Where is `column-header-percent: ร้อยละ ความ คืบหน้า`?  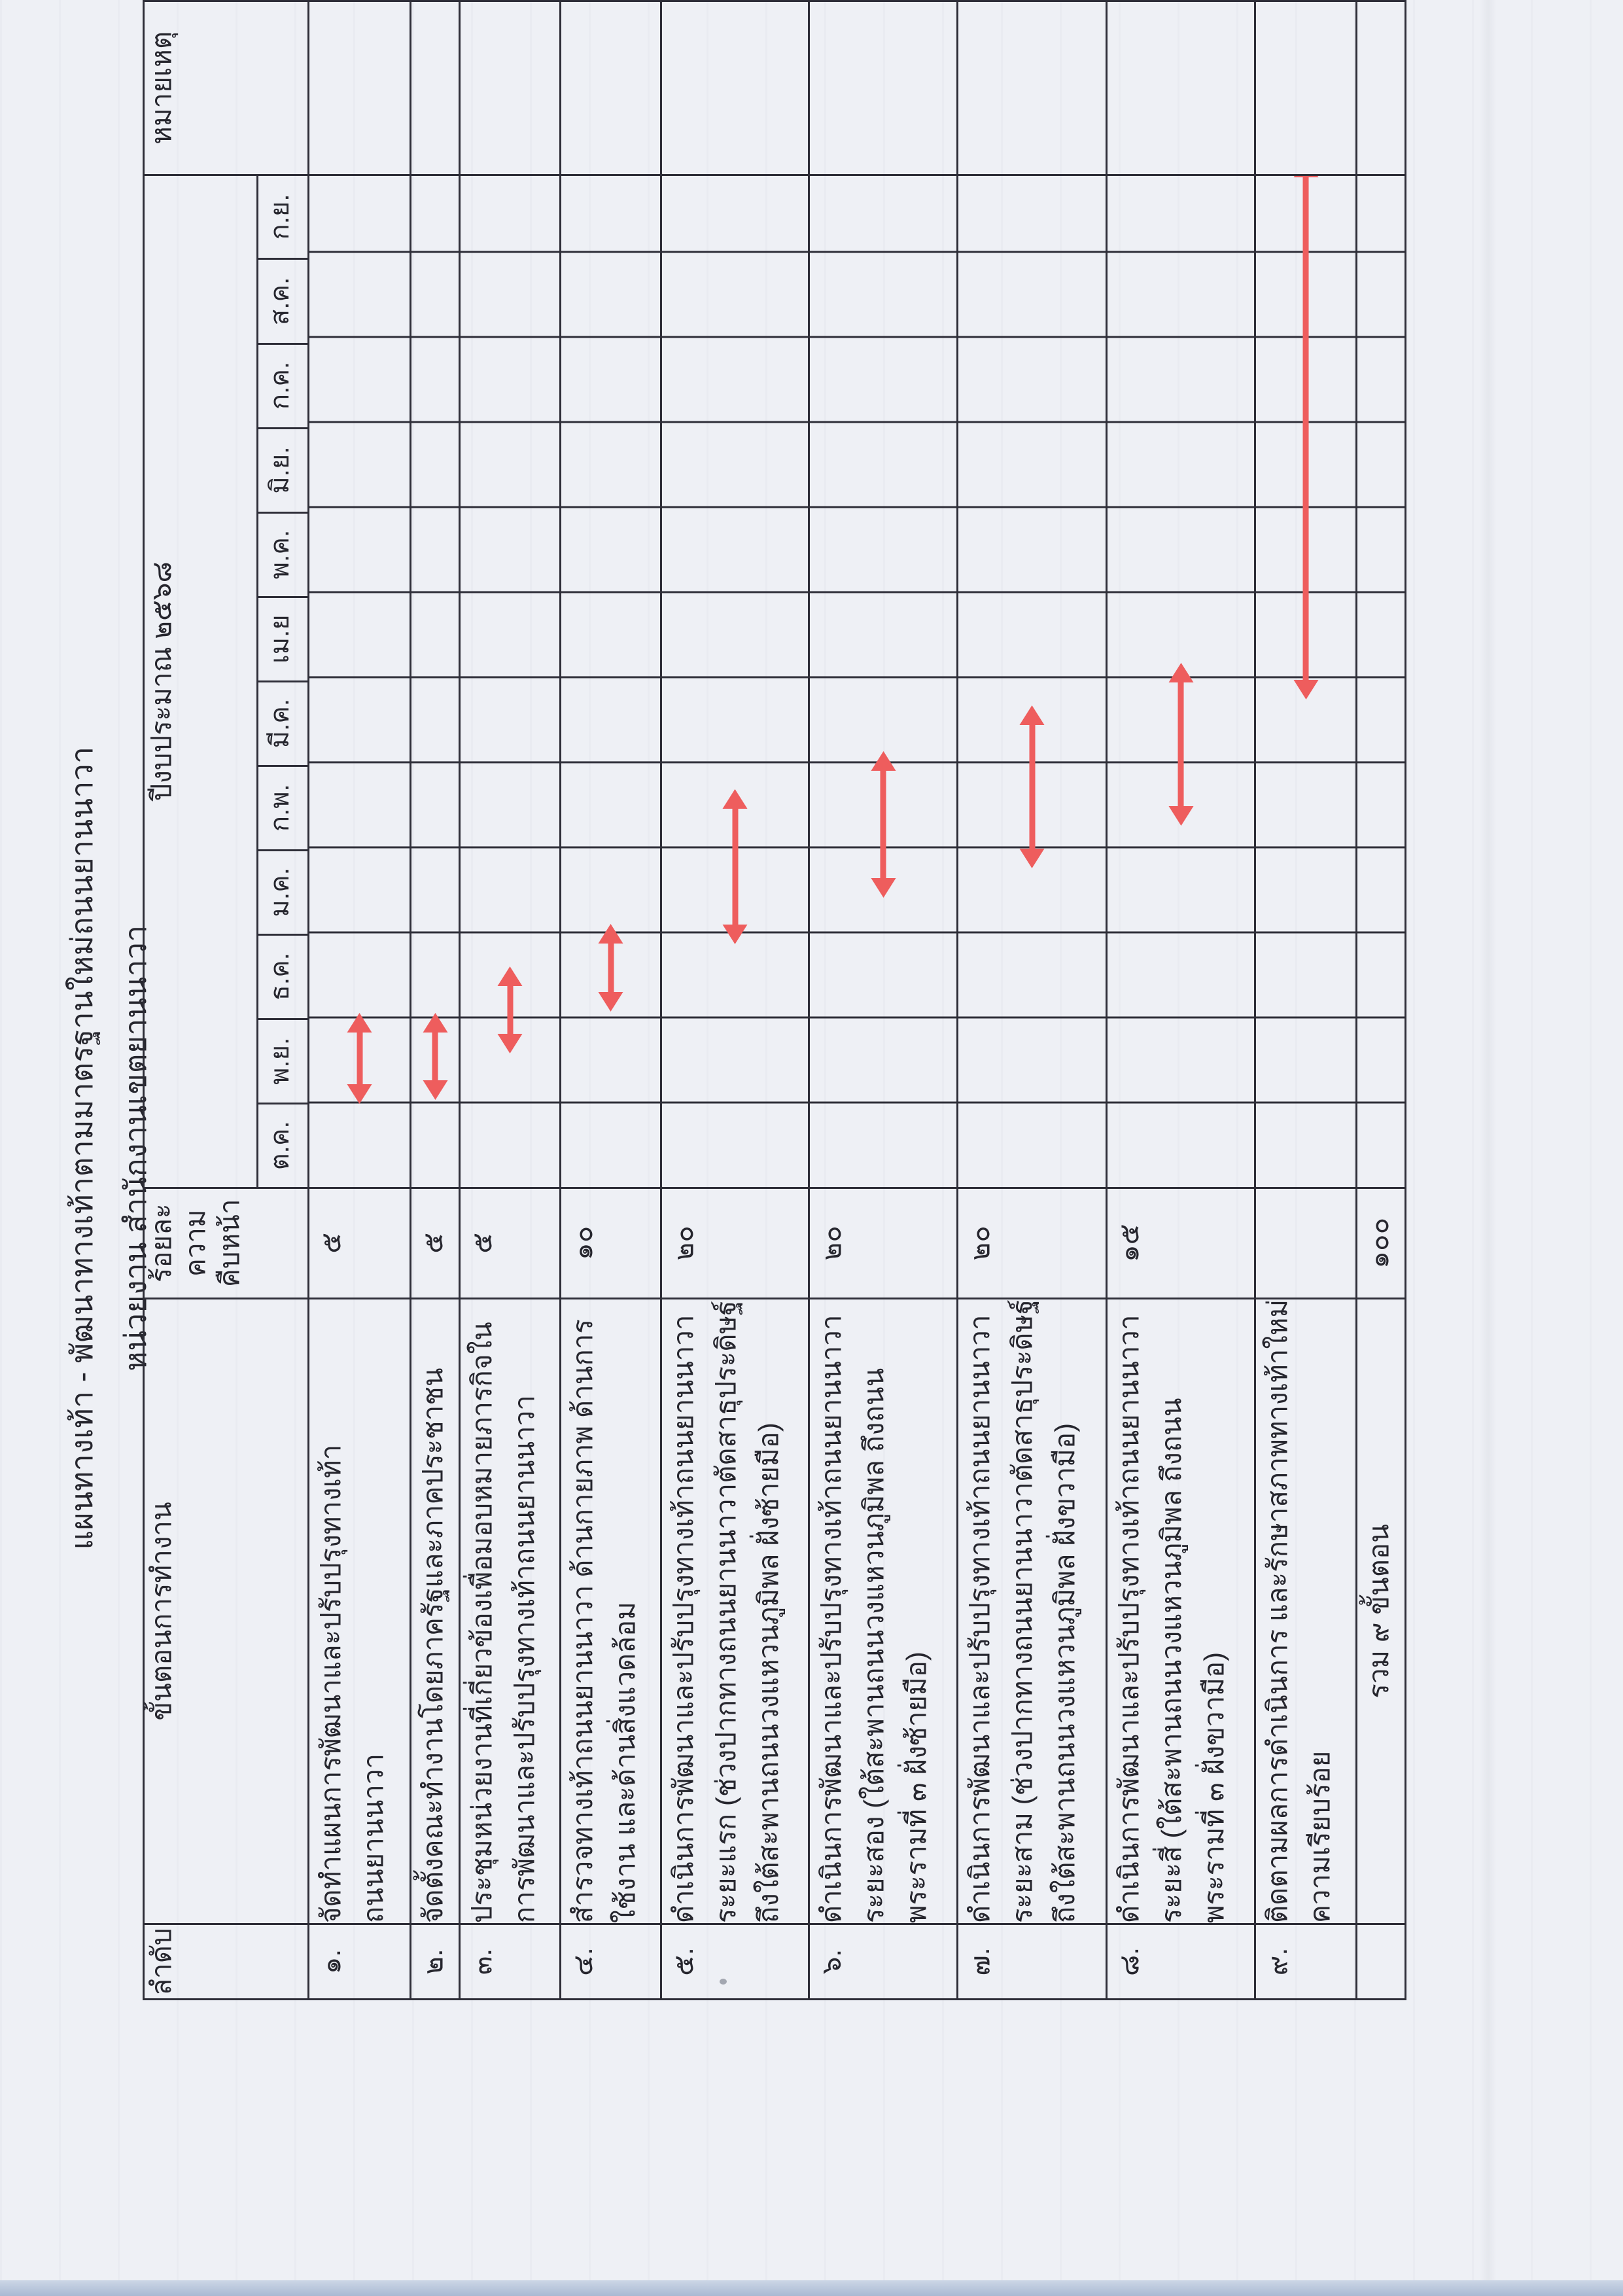
column-header-percent: ร้อยละ ความ คืบหน้า is located at coordinates (226, 1243).